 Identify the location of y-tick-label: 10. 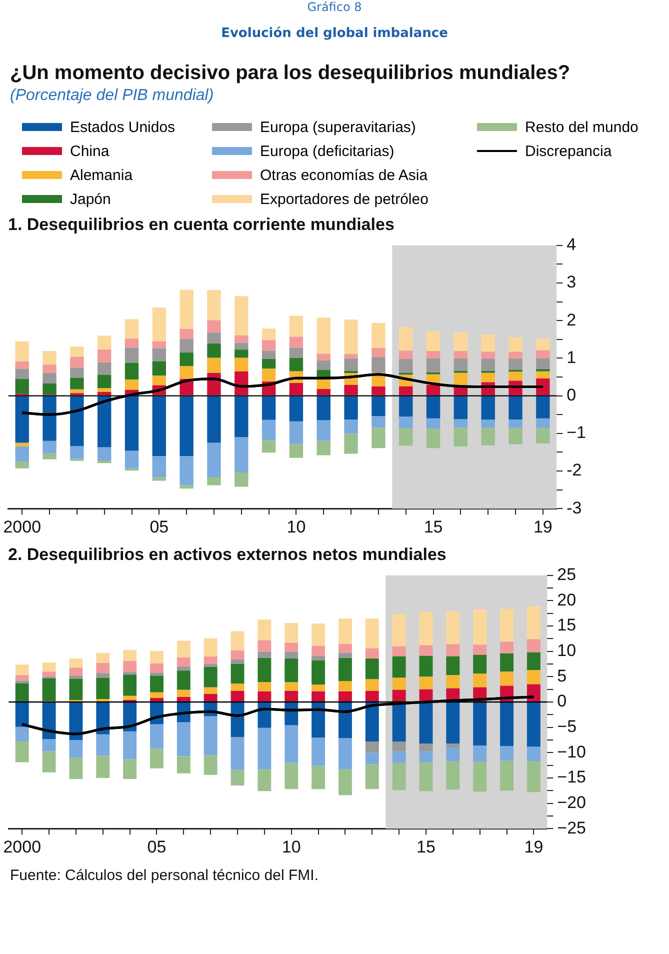
(566, 650).